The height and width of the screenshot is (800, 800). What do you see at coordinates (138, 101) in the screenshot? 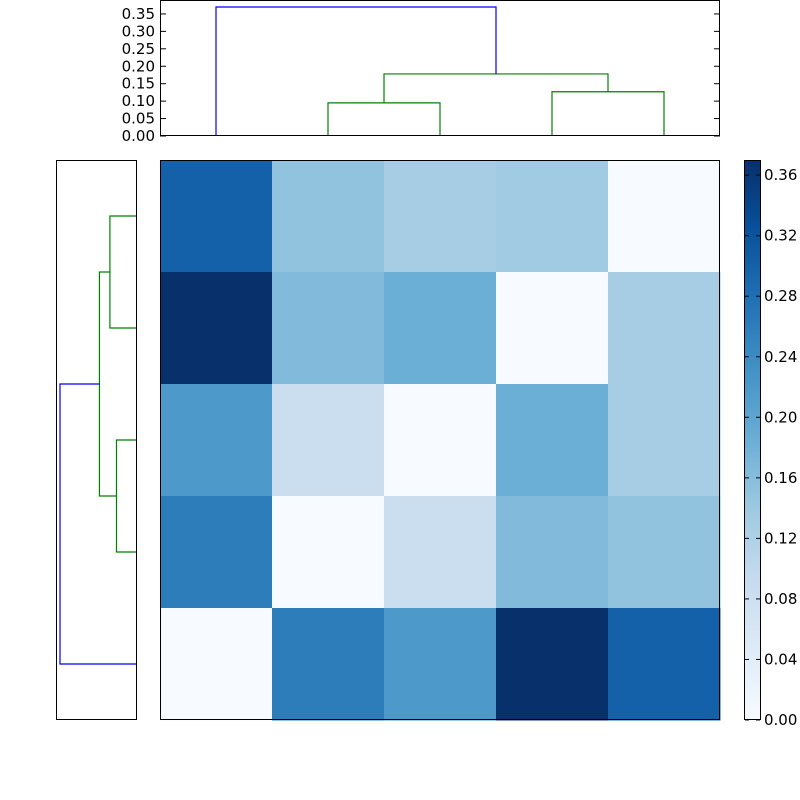
I see `top-ytick-label: 0.10` at bounding box center [138, 101].